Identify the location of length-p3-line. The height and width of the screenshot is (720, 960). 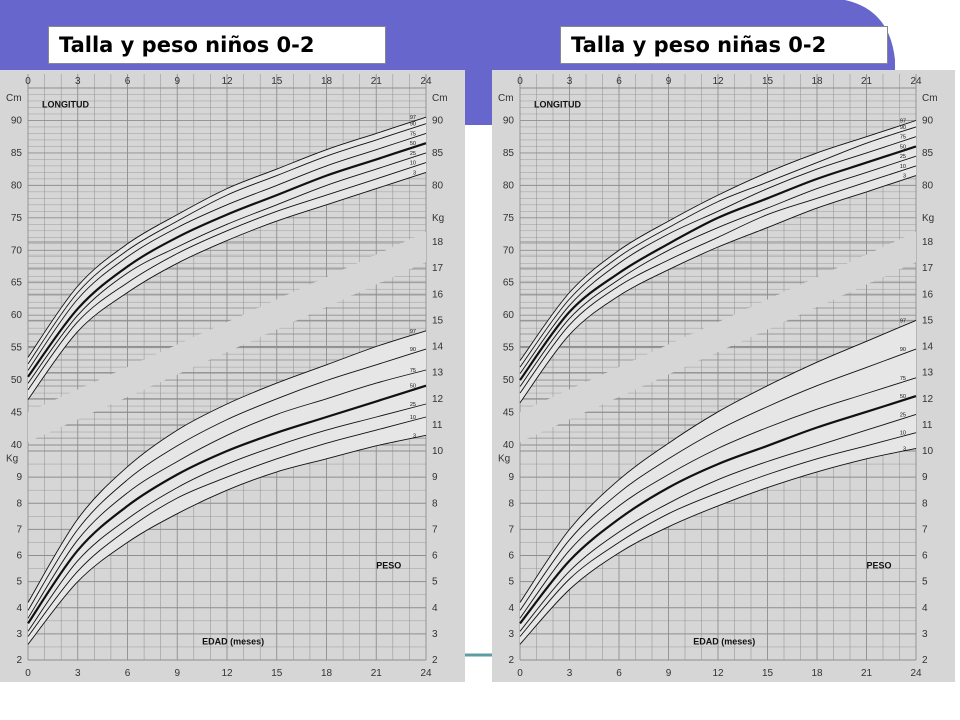
(718, 289).